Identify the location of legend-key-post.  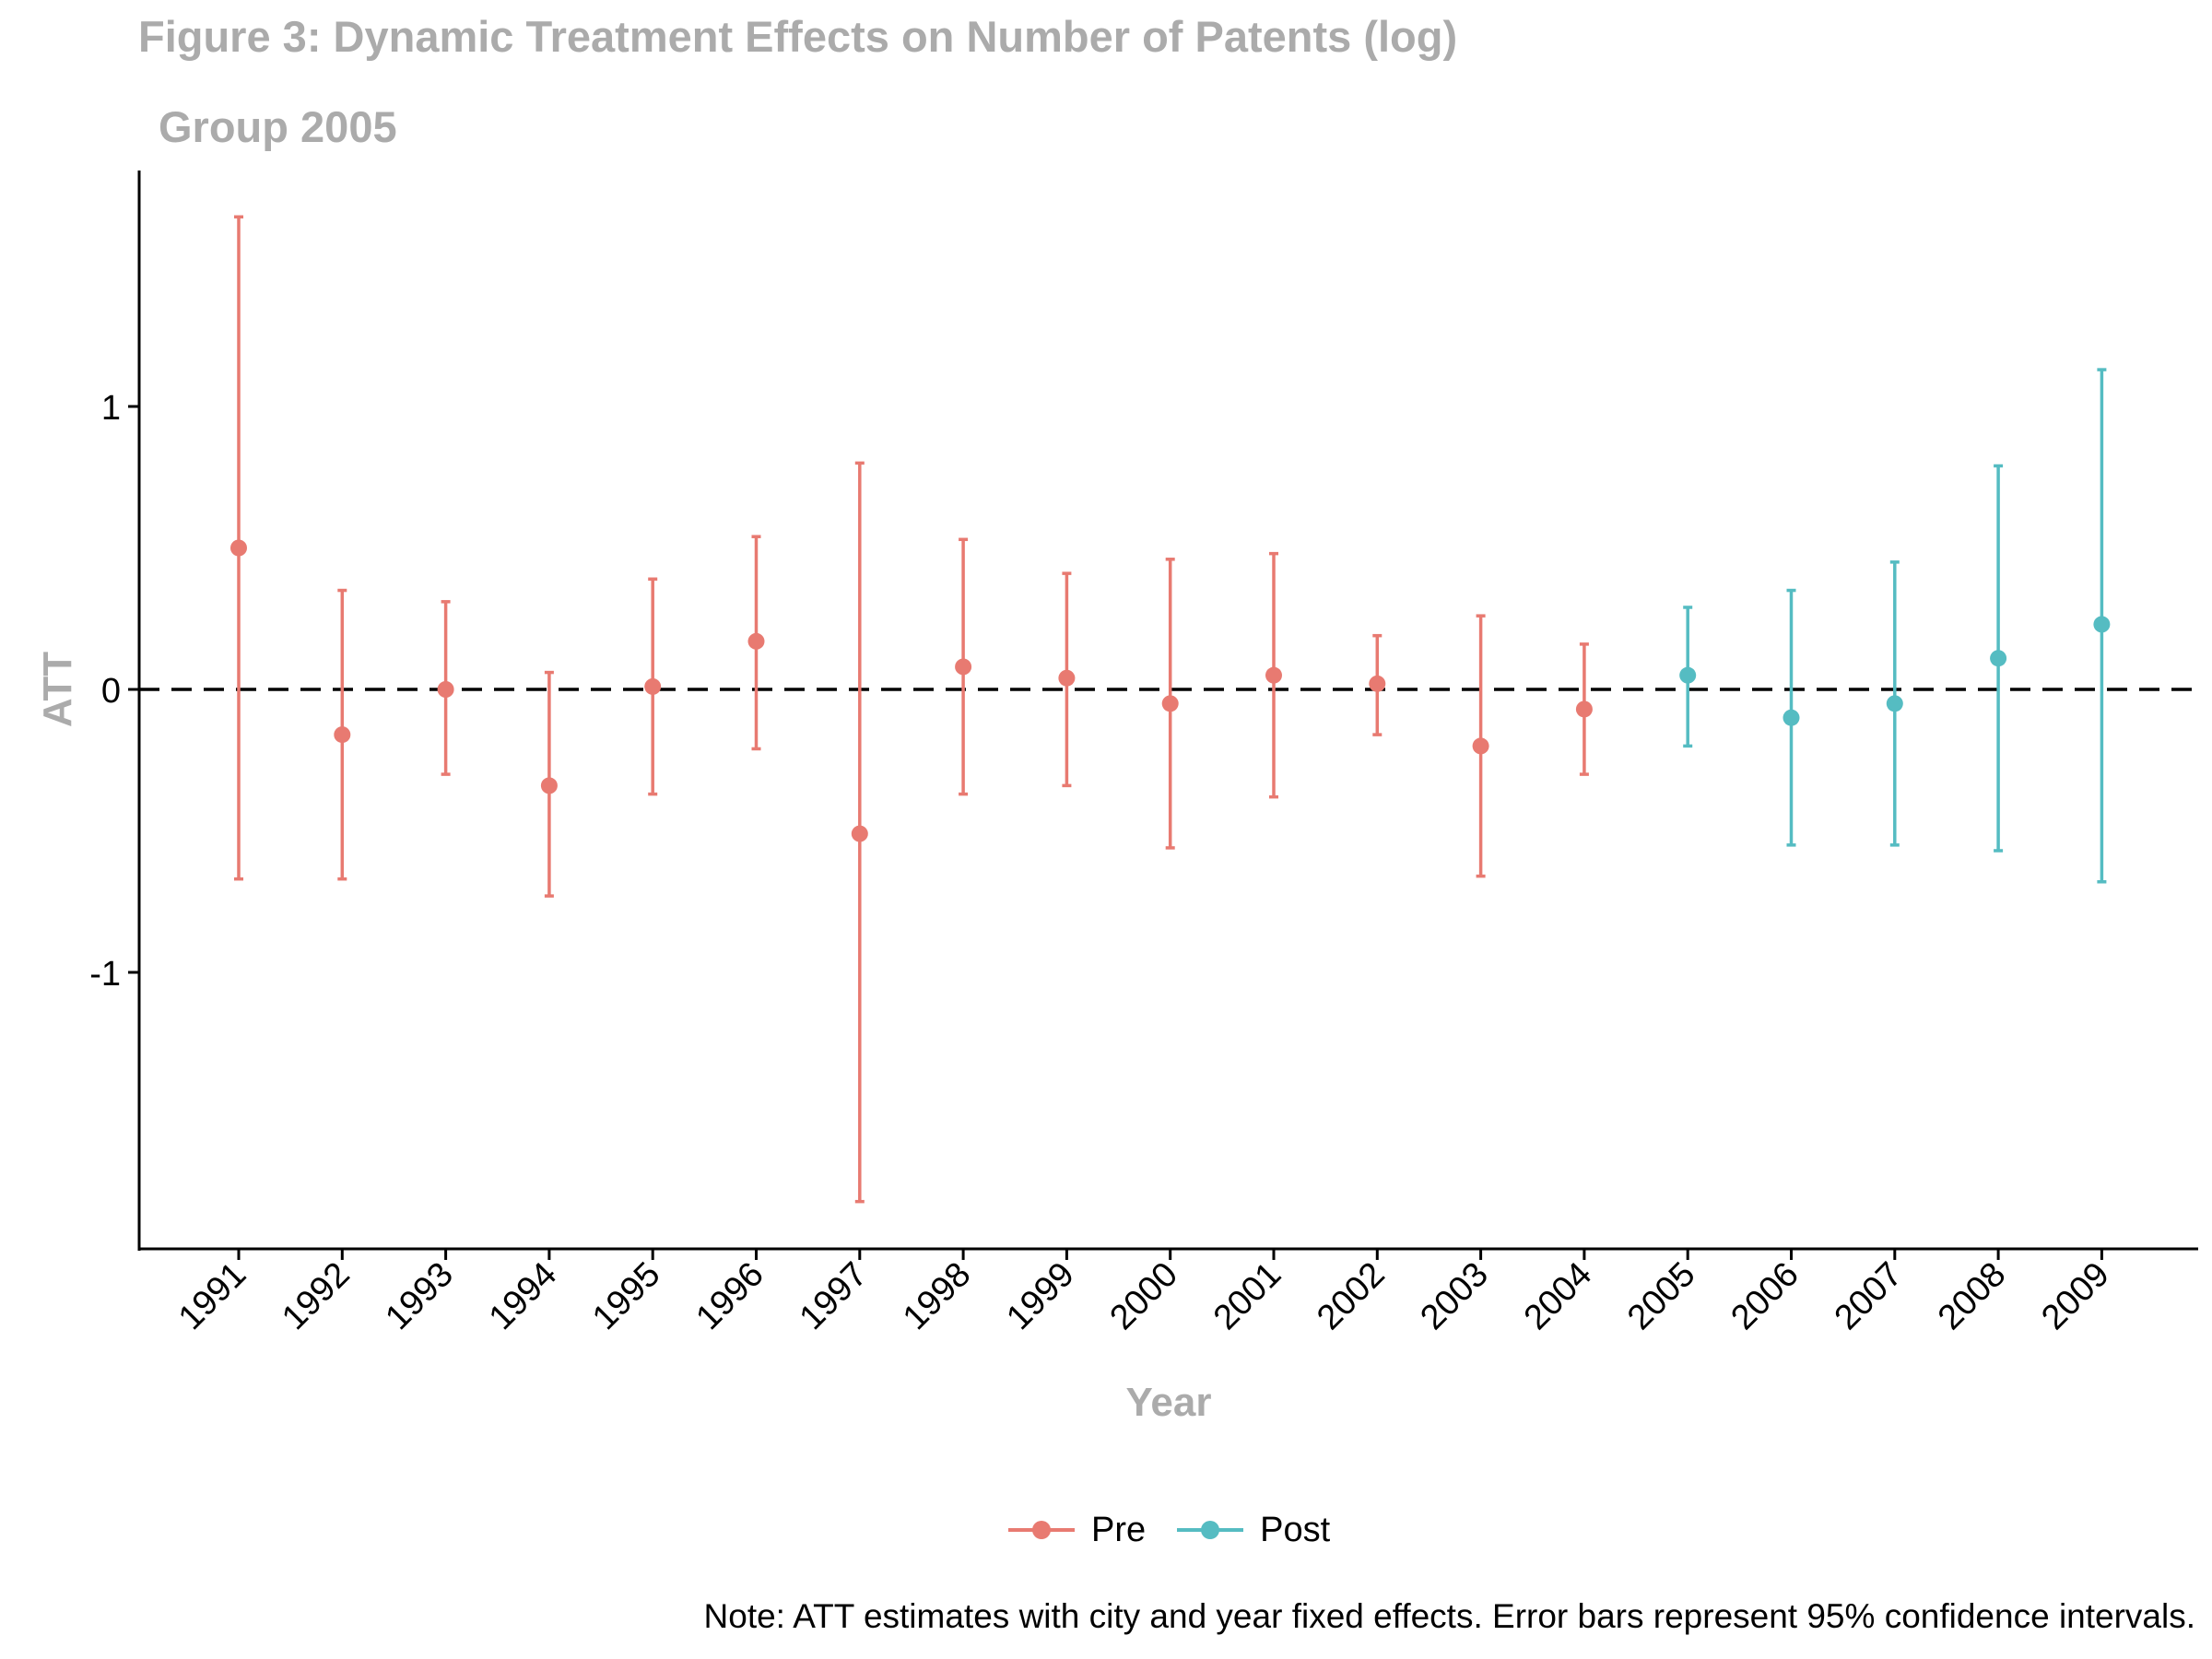
(1210, 1530).